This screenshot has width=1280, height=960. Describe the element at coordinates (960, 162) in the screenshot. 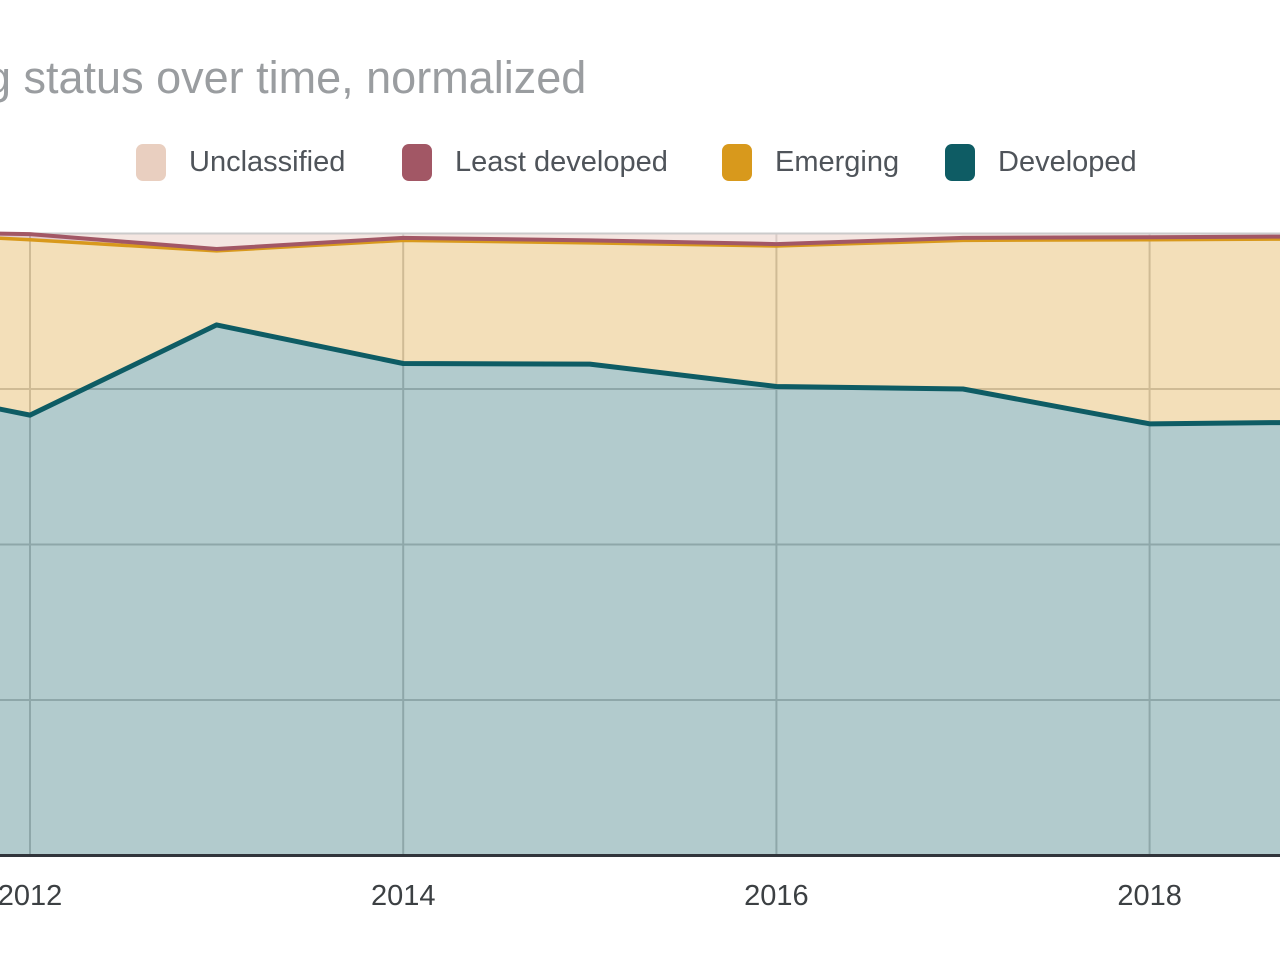

I see `legend-swatch-developed-icon` at that location.